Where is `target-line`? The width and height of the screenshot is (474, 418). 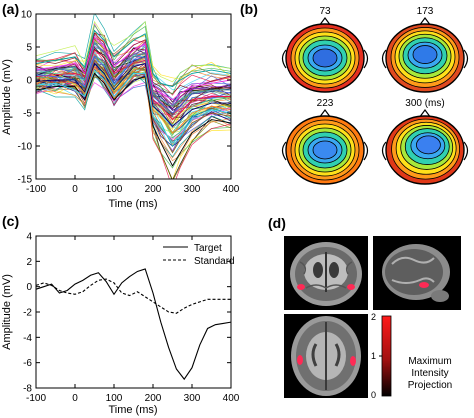
target-line is located at coordinates (133, 324).